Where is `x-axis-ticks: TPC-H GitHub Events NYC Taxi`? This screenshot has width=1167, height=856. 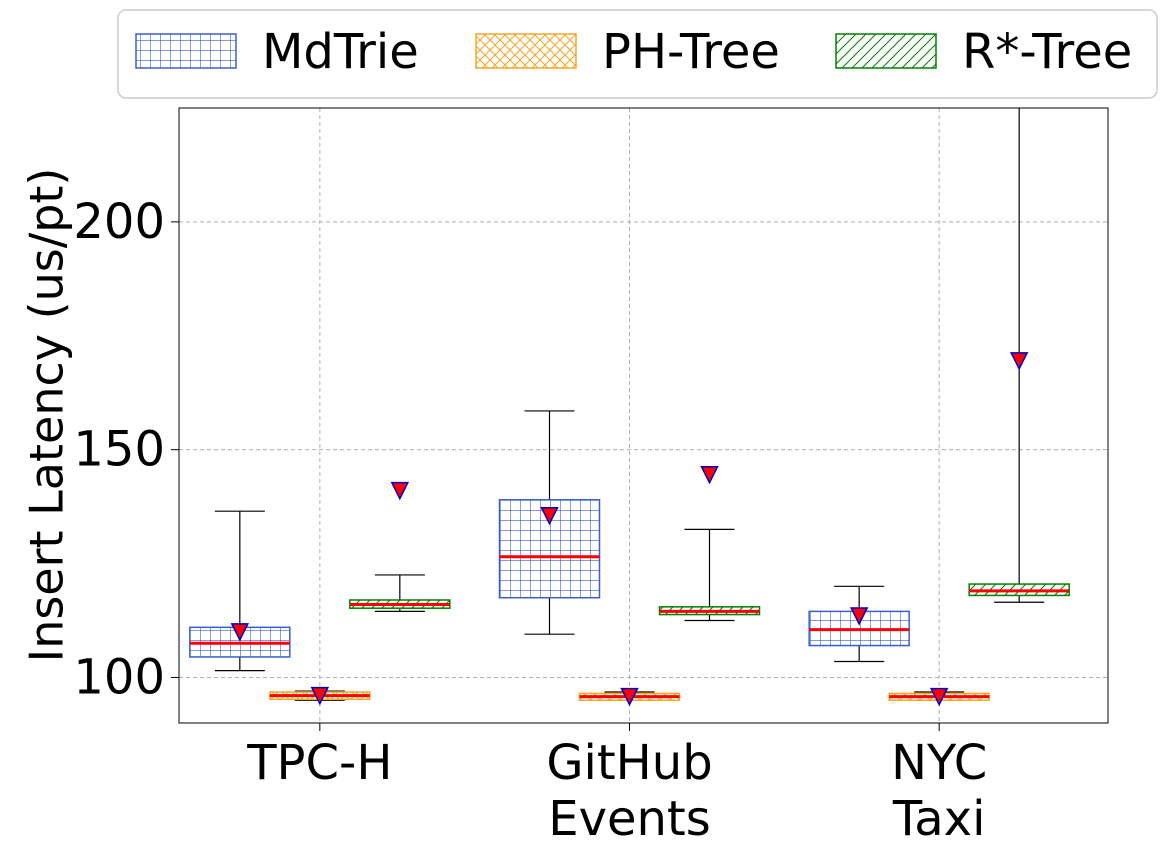 x-axis-ticks: TPC-H GitHub Events NYC Taxi is located at coordinates (616, 785).